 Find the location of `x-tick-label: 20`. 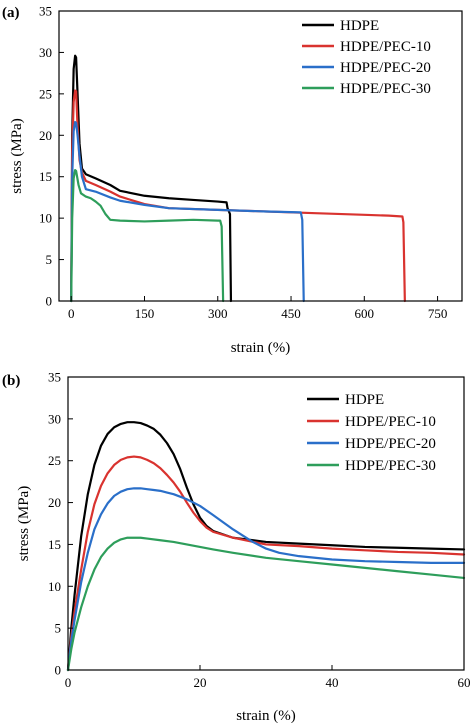

x-tick-label: 20 is located at coordinates (200, 682).